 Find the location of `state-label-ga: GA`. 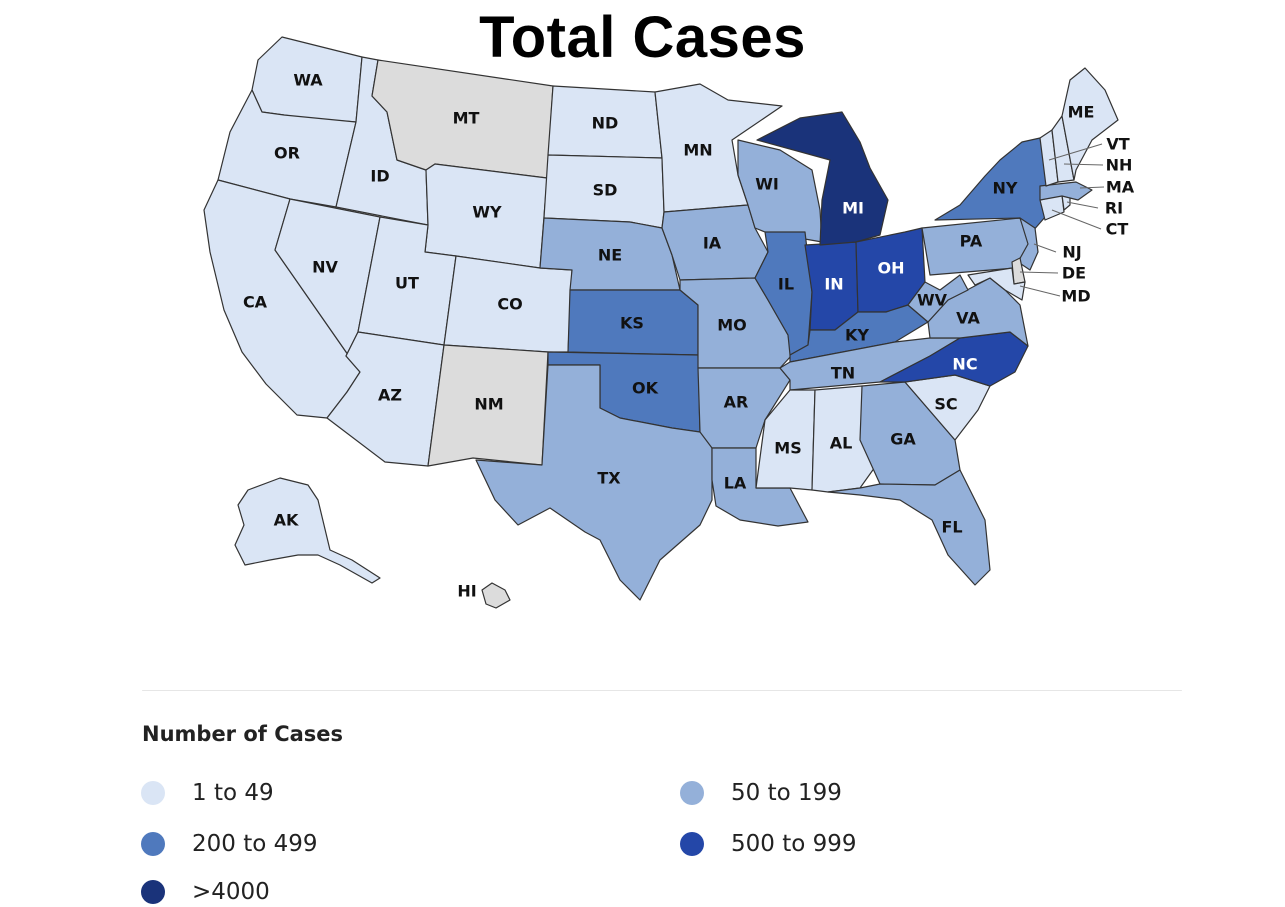

state-label-ga: GA is located at coordinates (903, 439).